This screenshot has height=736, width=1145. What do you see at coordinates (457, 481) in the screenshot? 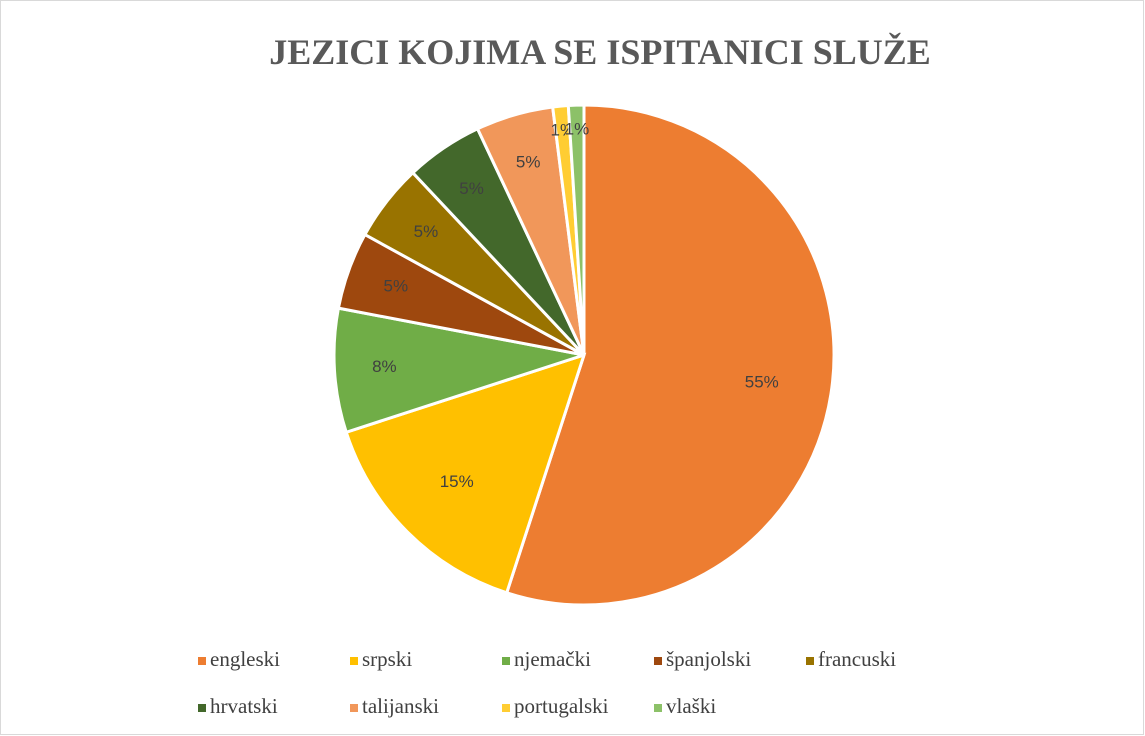
I see `data-label: 15%` at bounding box center [457, 481].